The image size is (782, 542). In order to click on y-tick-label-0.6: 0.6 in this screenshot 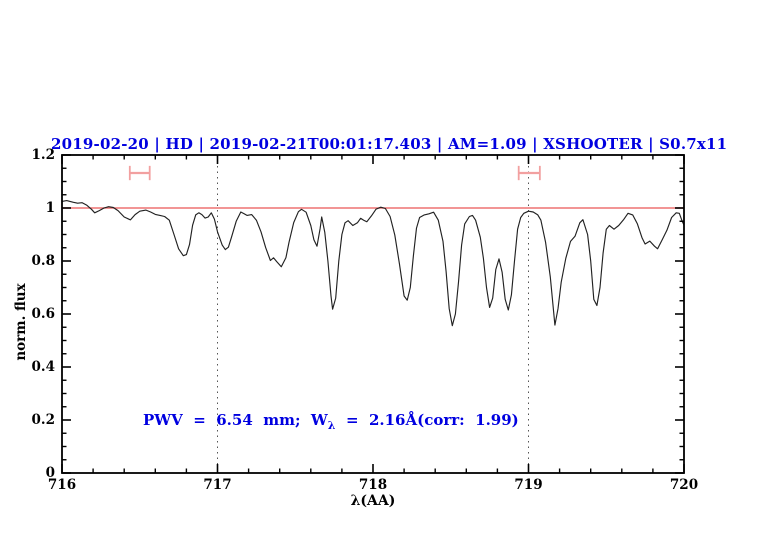, I will do `click(43, 314)`.